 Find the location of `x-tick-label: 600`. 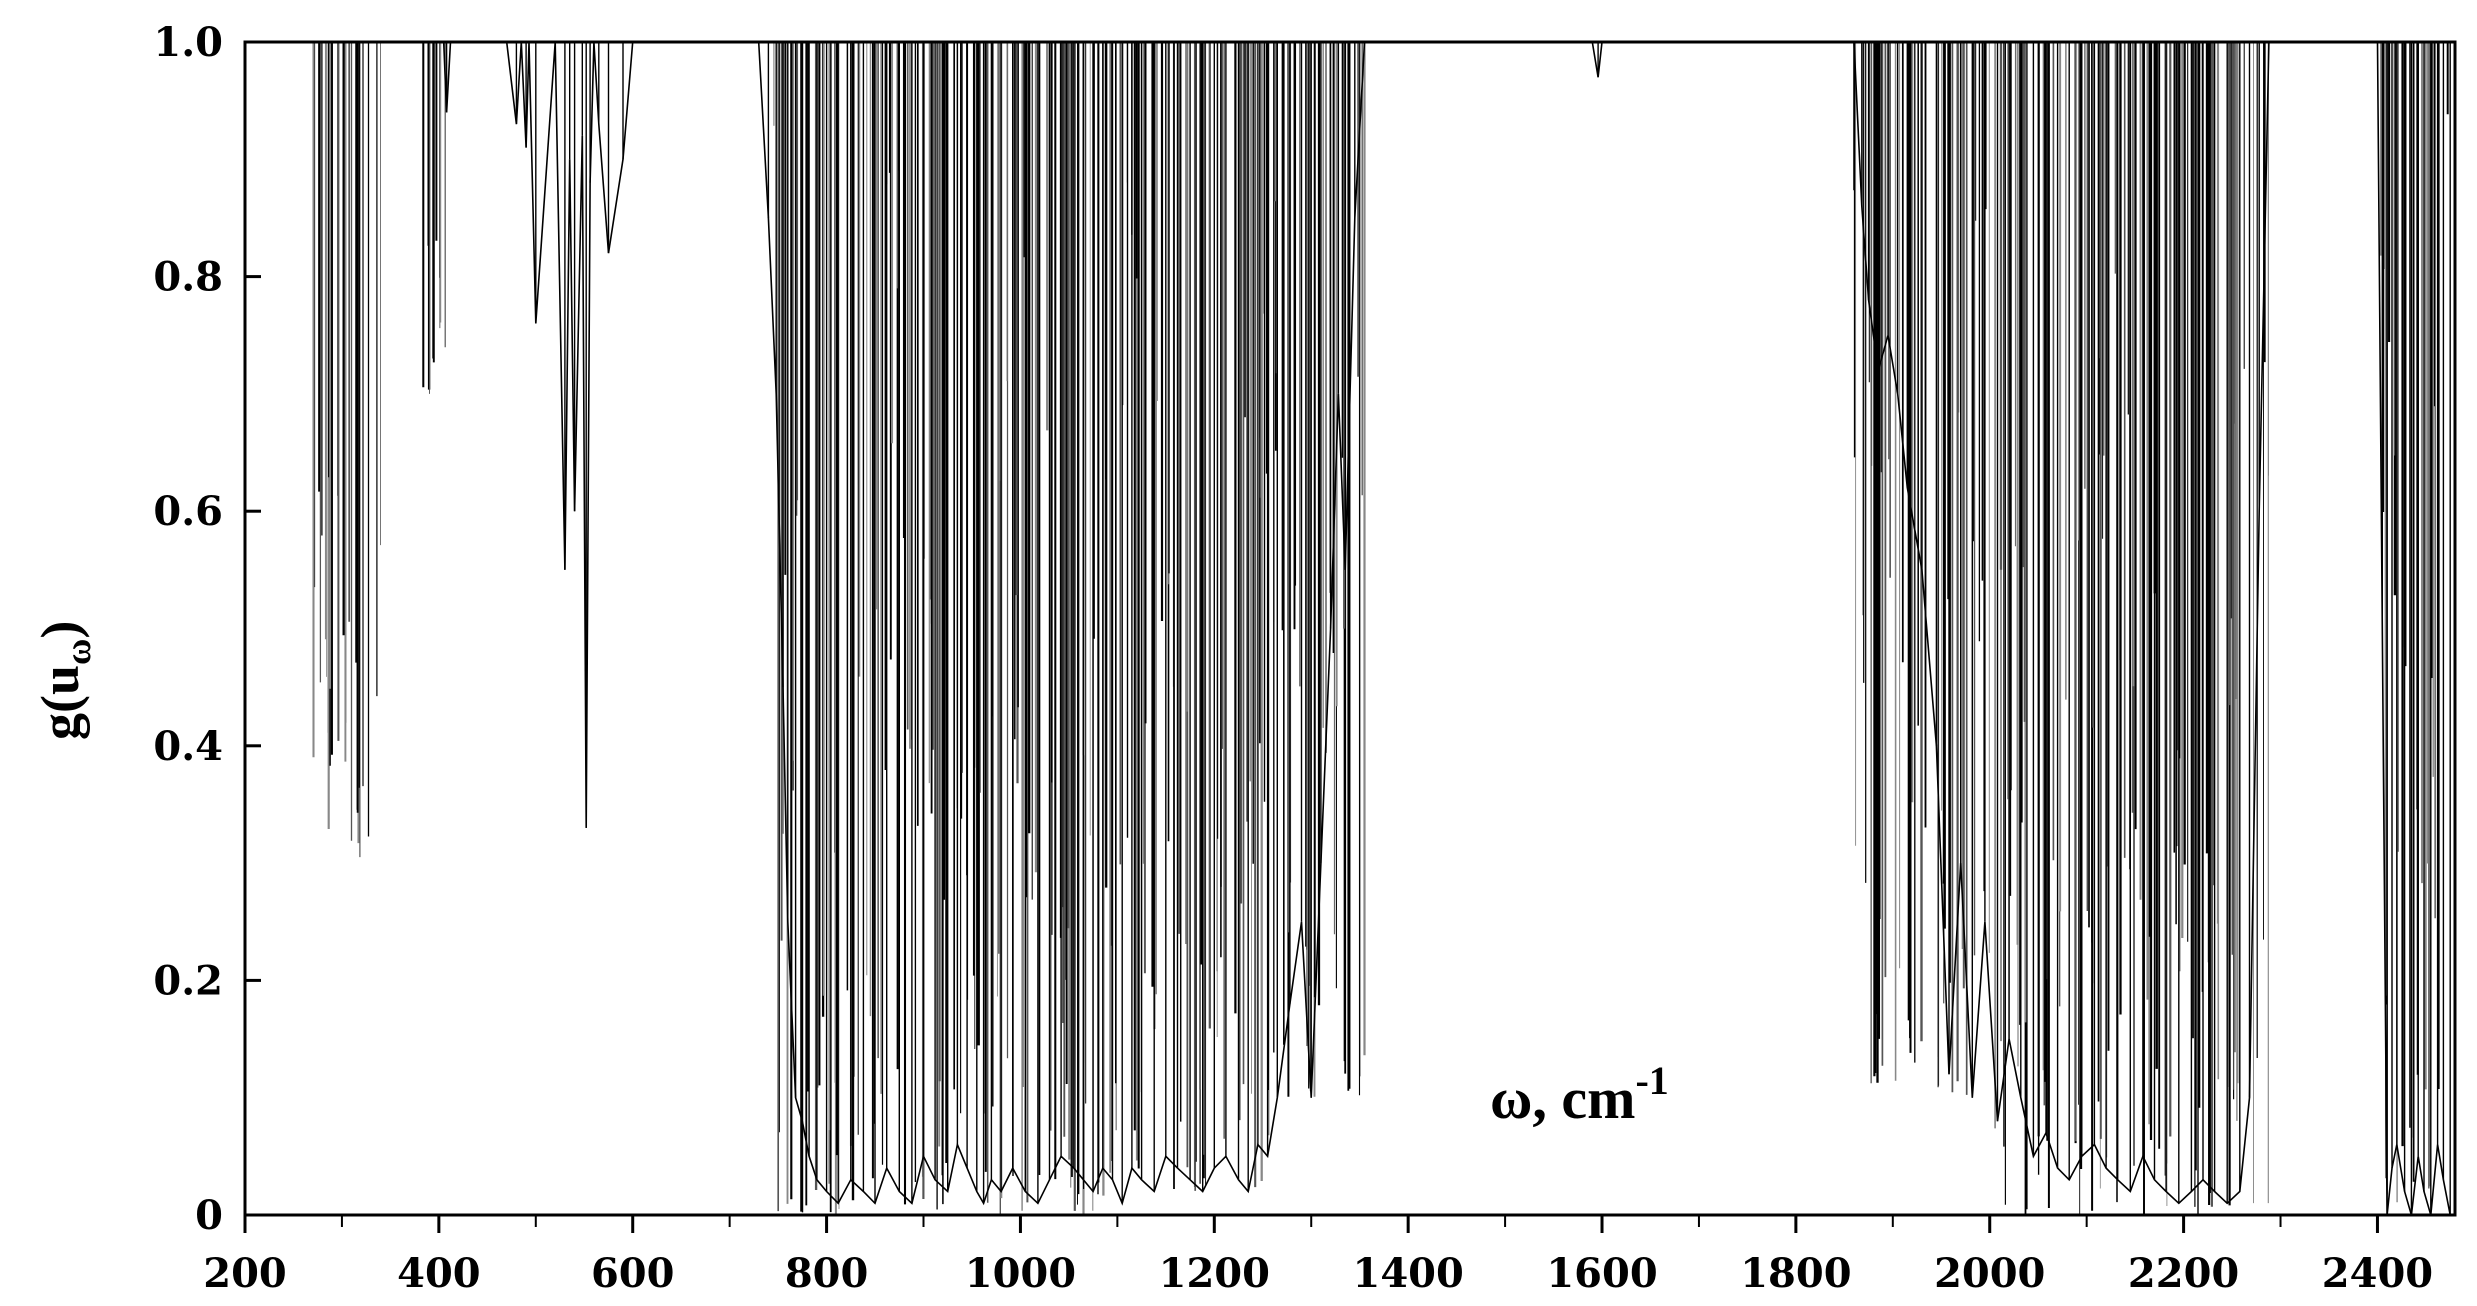

x-tick-label: 600 is located at coordinates (633, 1273).